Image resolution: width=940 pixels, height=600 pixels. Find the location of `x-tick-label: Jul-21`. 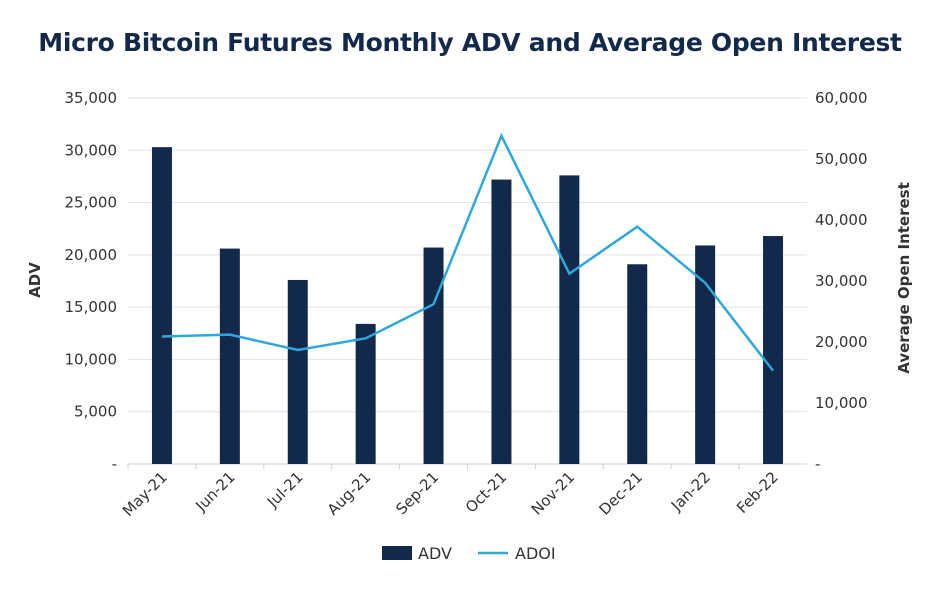

x-tick-label: Jul-21 is located at coordinates (285, 490).